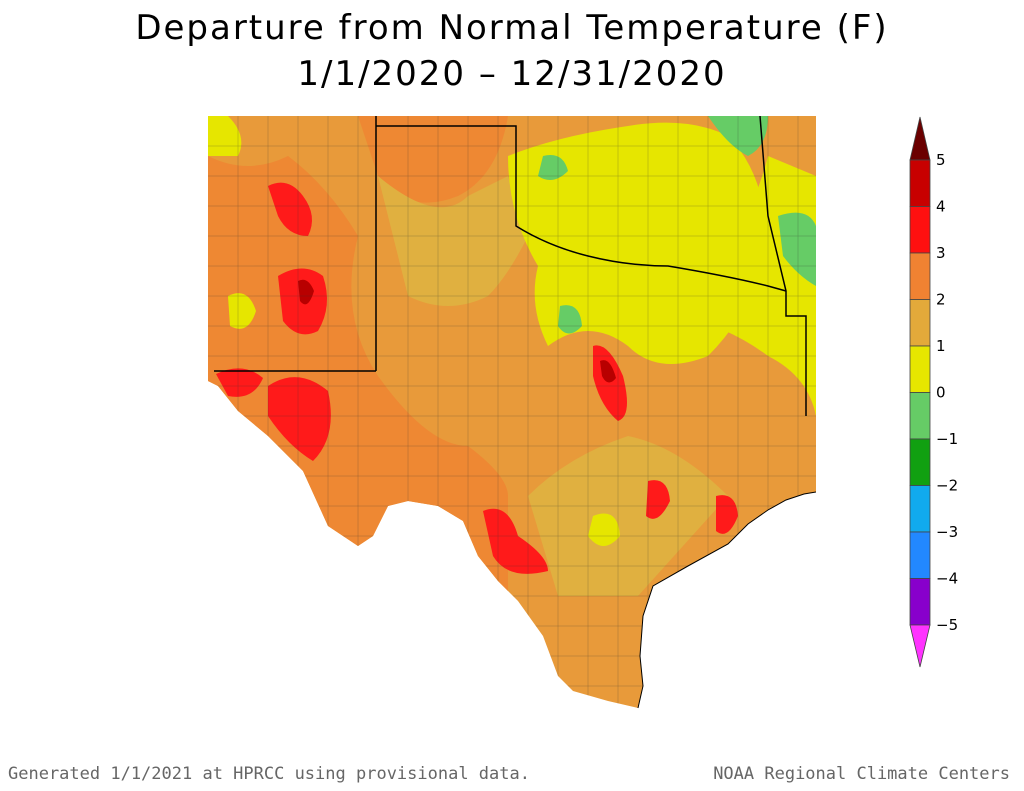 The height and width of the screenshot is (791, 1024). Describe the element at coordinates (726, 600) in the screenshot. I see `gulf-coastline` at that location.